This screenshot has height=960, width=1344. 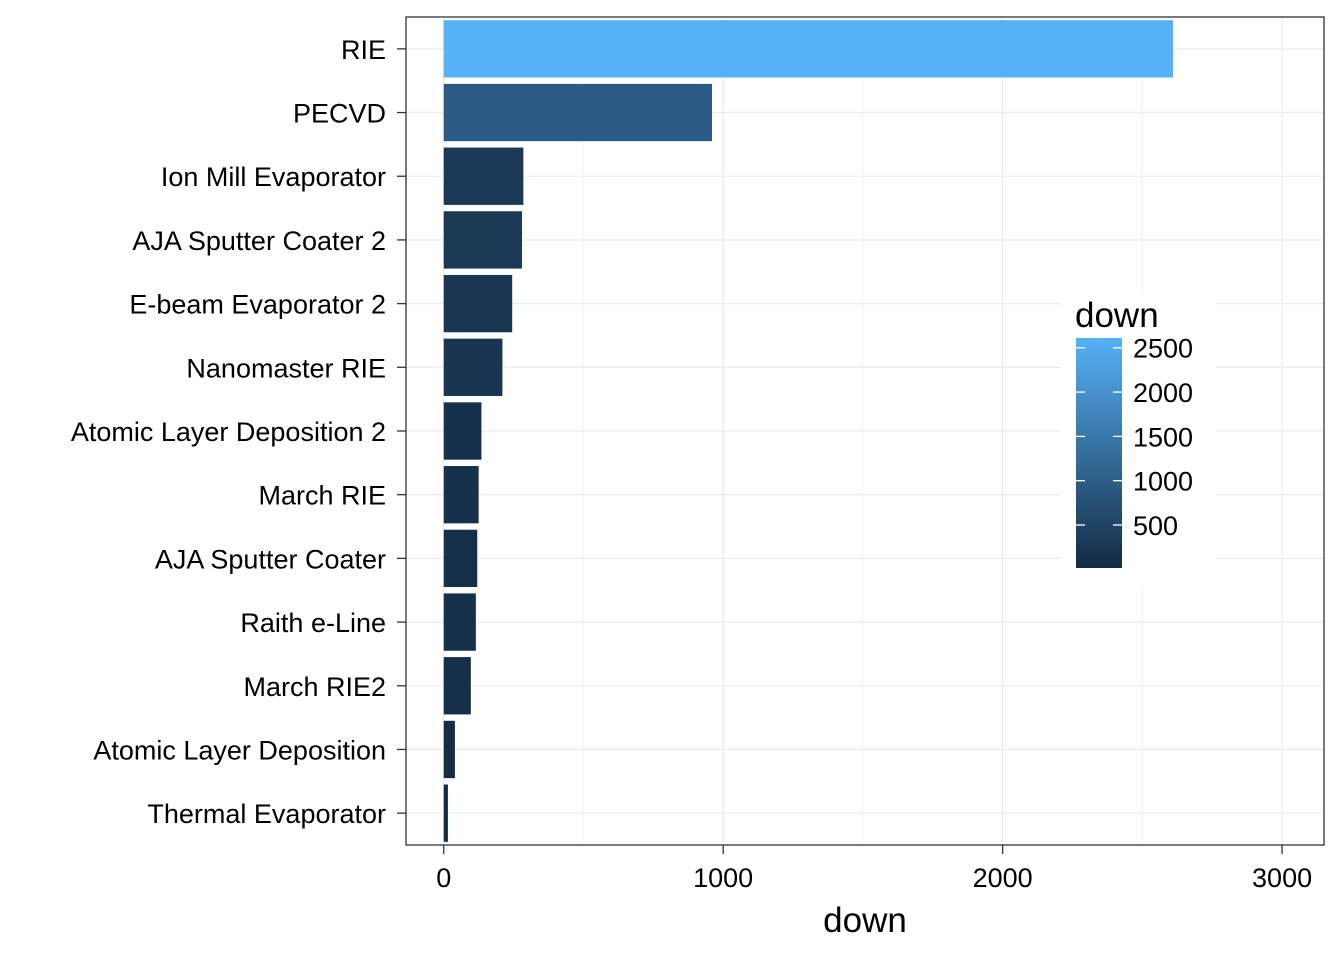 I want to click on bar-ion-mill-evaporator, so click(x=483, y=176).